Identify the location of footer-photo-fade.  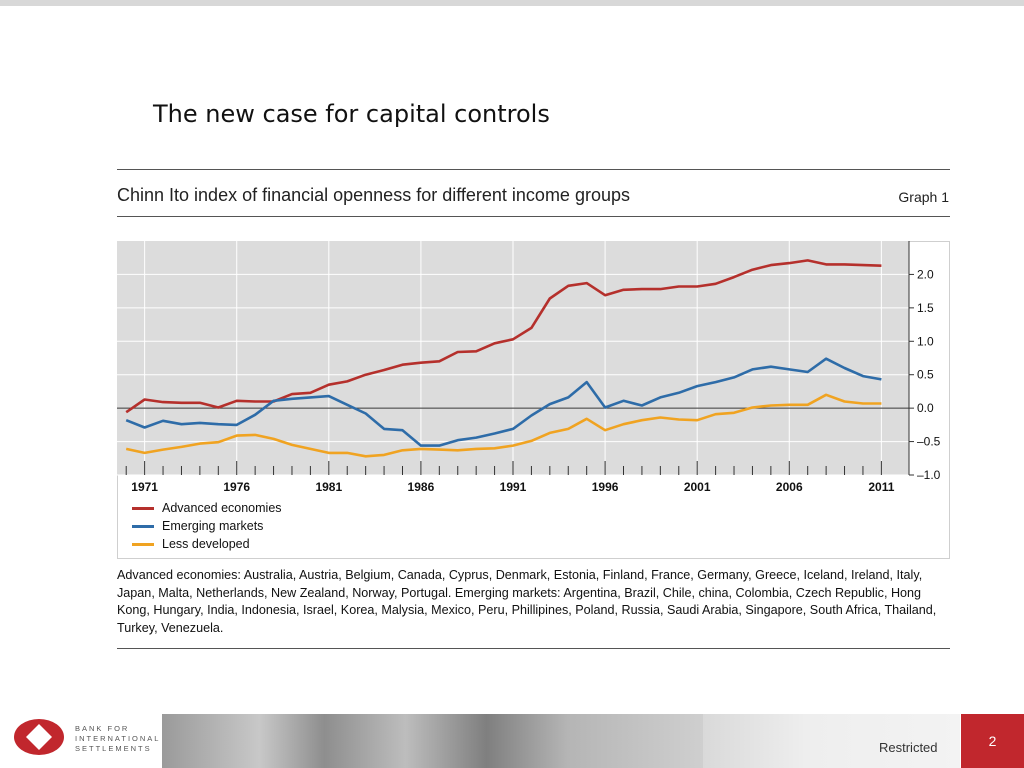
(831, 741).